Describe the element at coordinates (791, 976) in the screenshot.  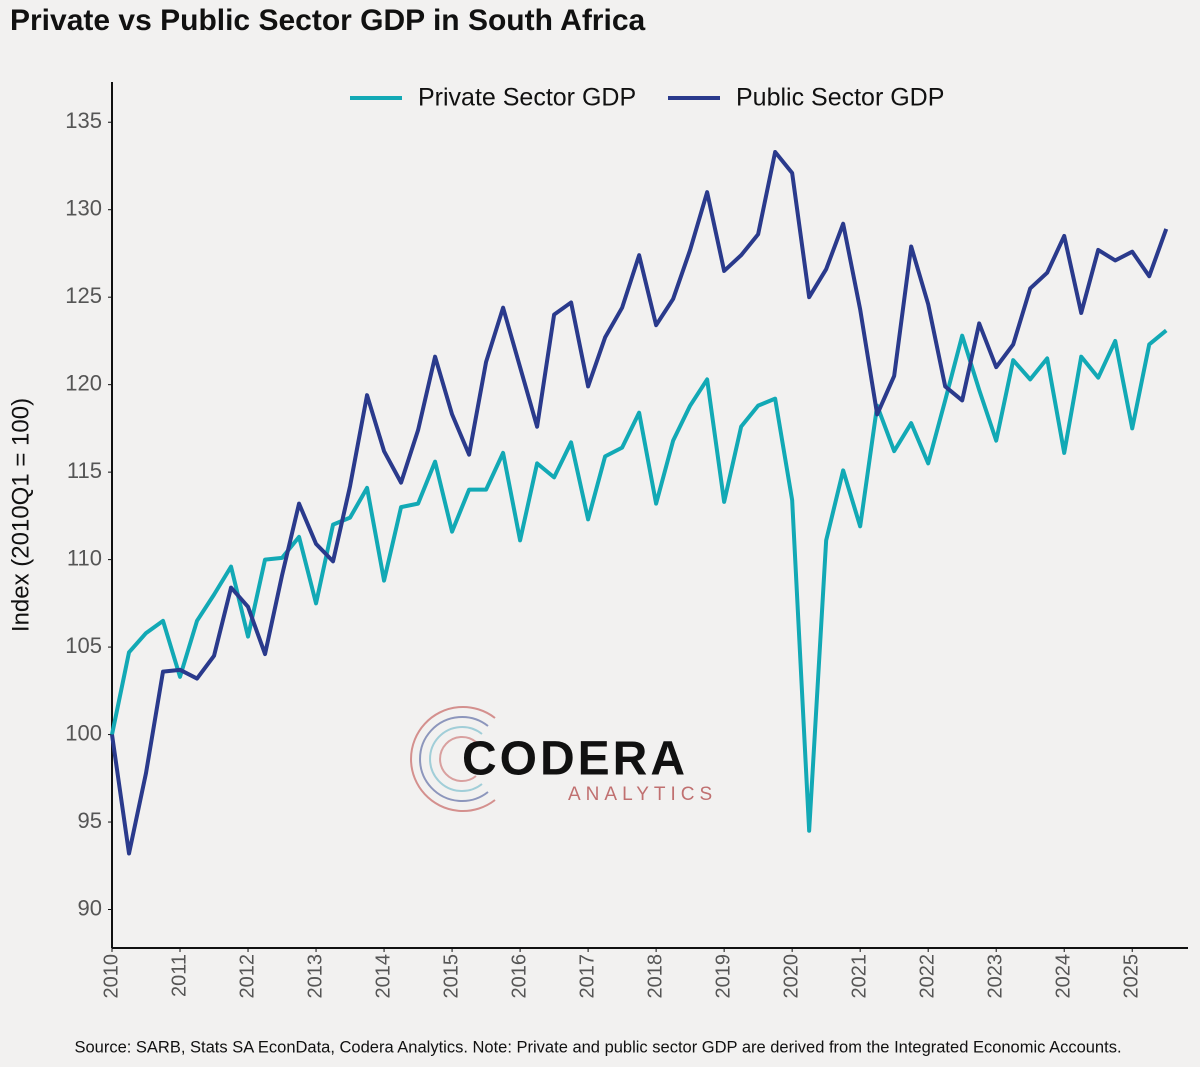
I see `x-tick-label: 2020` at that location.